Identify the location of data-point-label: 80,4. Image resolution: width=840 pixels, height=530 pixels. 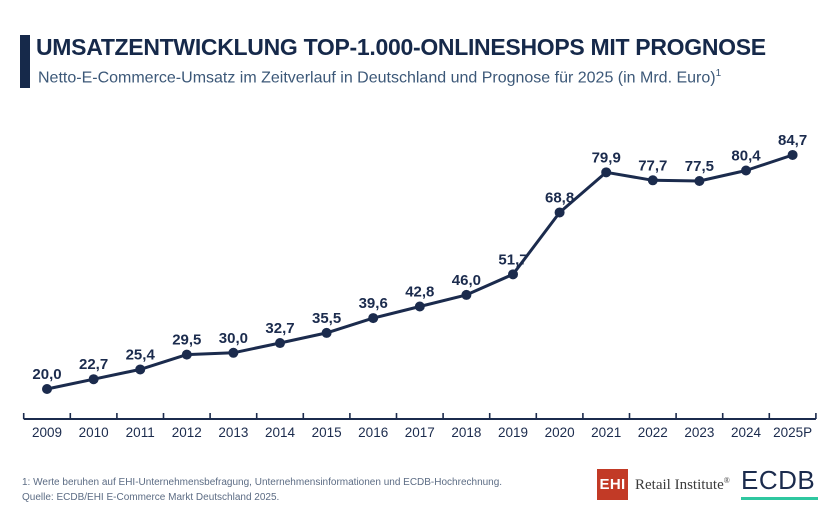
(746, 156).